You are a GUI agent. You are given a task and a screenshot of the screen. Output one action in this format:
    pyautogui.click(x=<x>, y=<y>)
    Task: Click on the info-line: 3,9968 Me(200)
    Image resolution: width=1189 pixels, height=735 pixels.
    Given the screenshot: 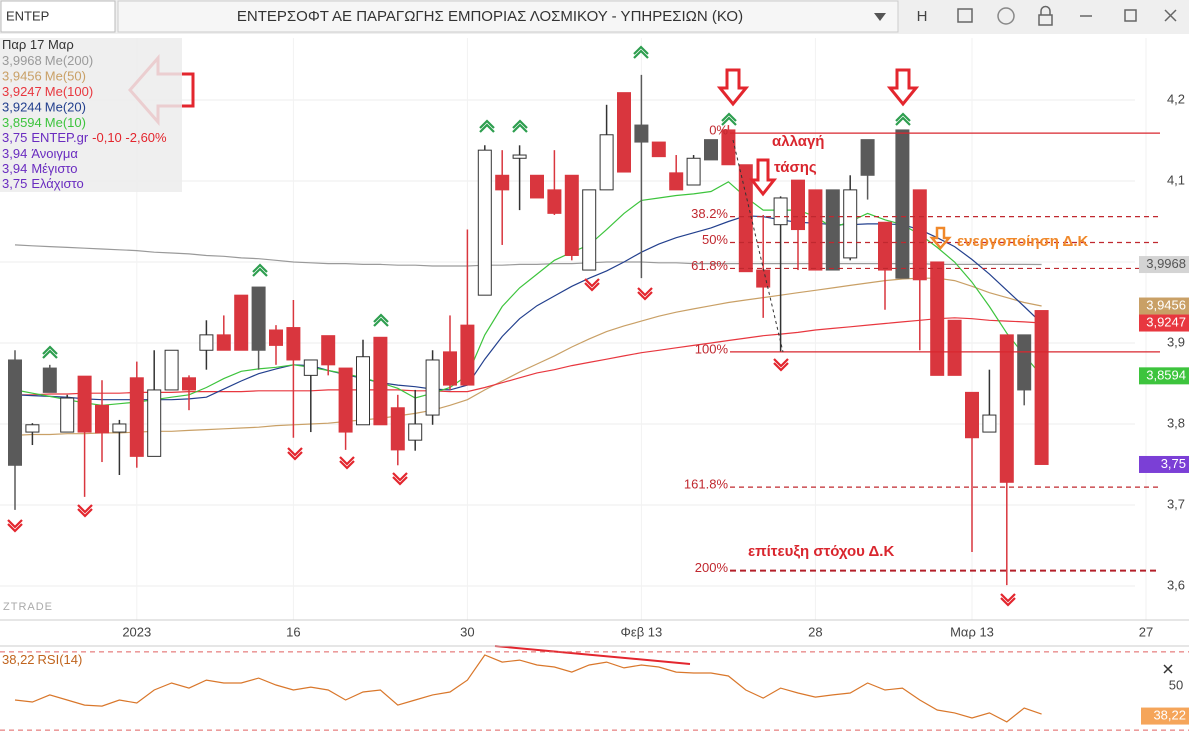 What is the action you would take?
    pyautogui.click(x=47, y=60)
    